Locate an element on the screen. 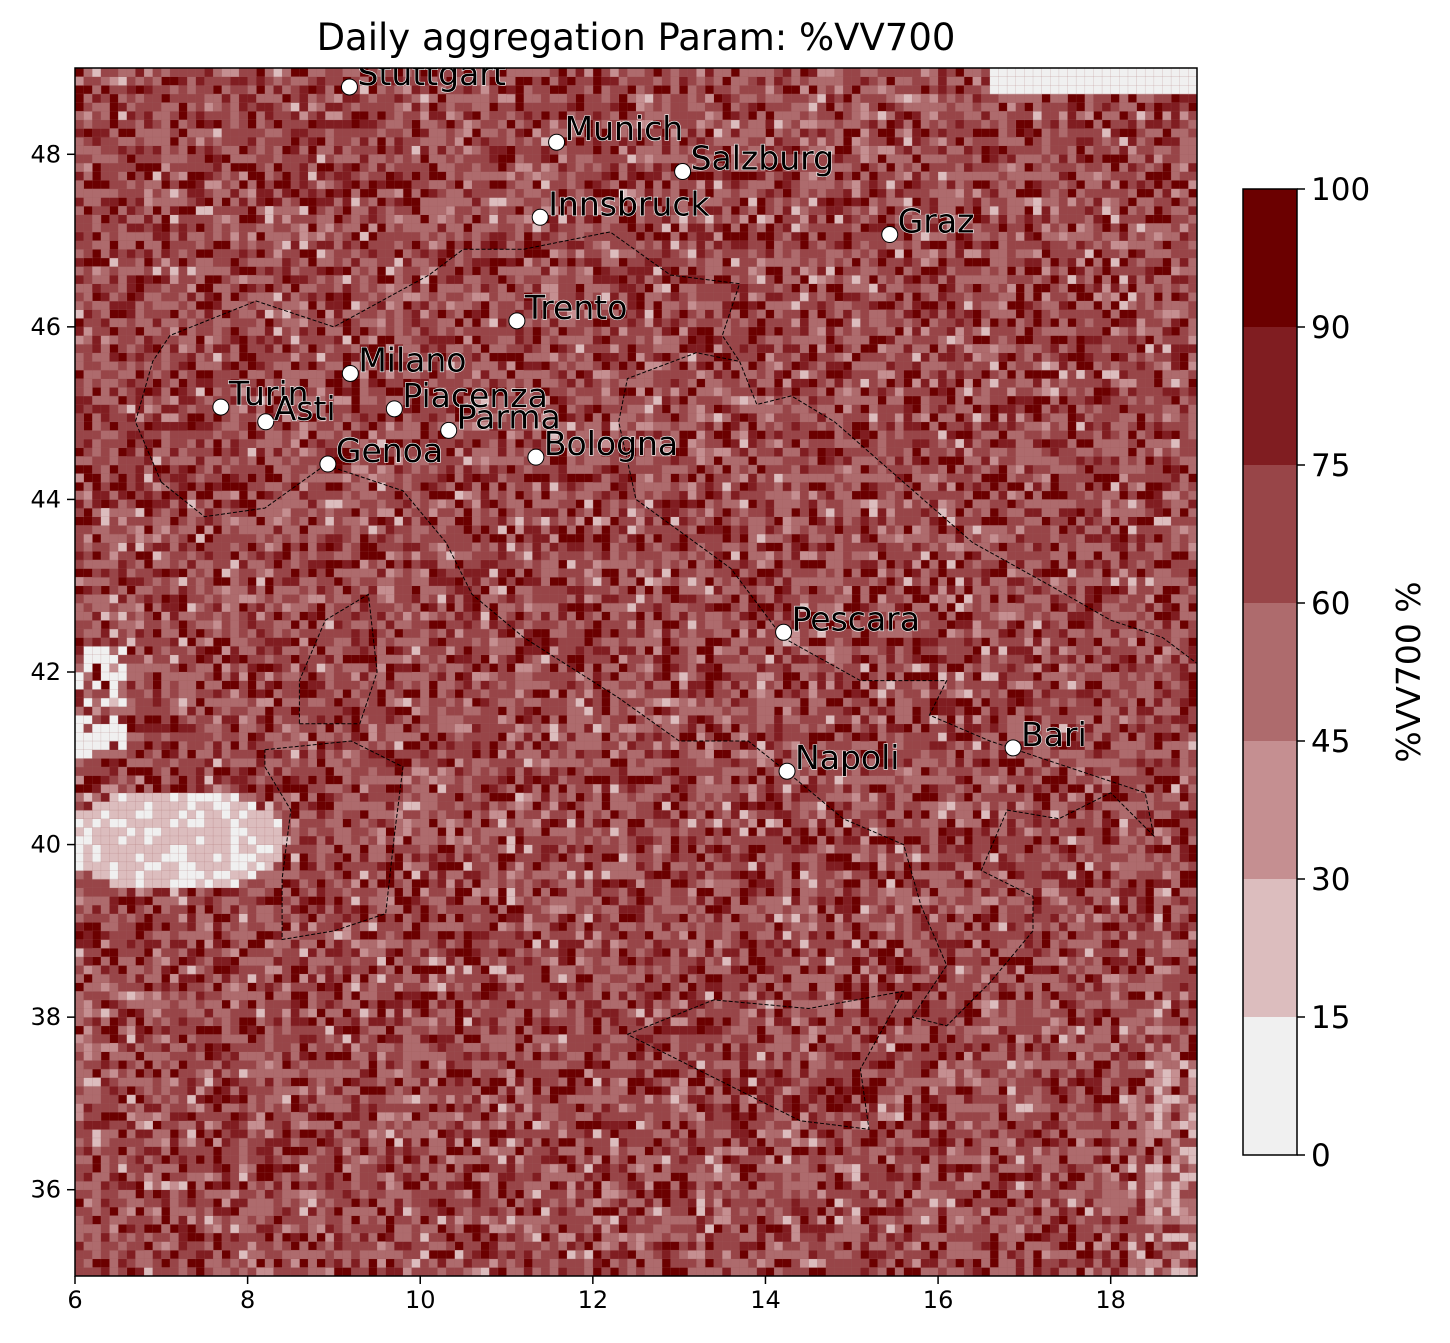 The image size is (1450, 1343). y-tick-label: 40 is located at coordinates (45, 845).